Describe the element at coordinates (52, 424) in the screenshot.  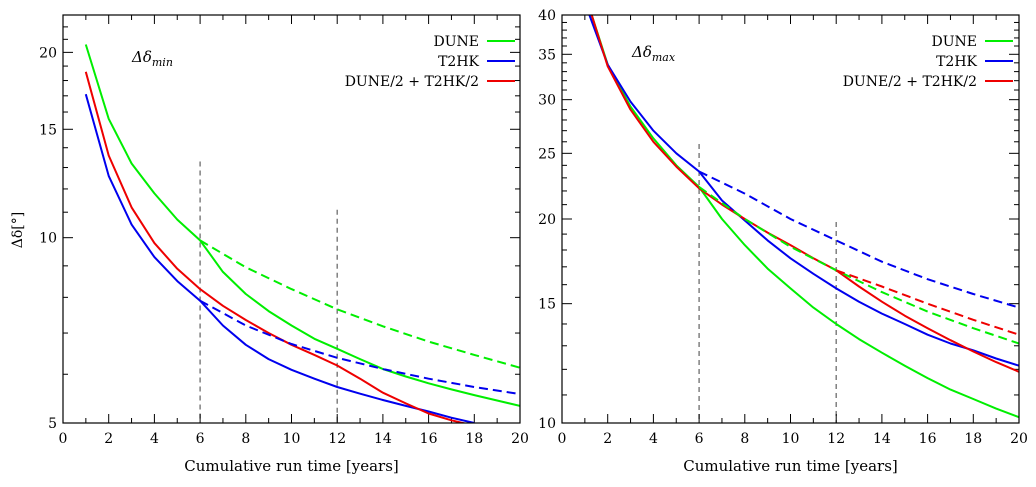
I see `y-tick-label: 5` at that location.